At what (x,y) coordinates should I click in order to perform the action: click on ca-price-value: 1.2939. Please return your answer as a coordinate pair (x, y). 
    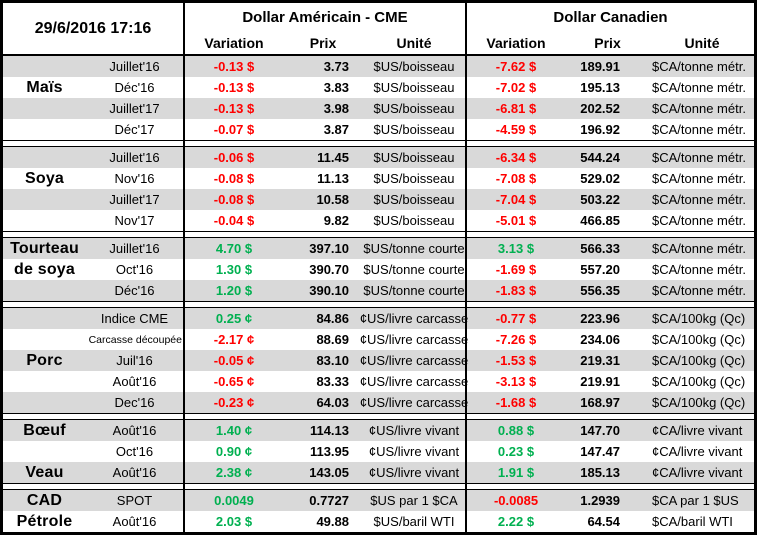
    Looking at the image, I should click on (600, 500).